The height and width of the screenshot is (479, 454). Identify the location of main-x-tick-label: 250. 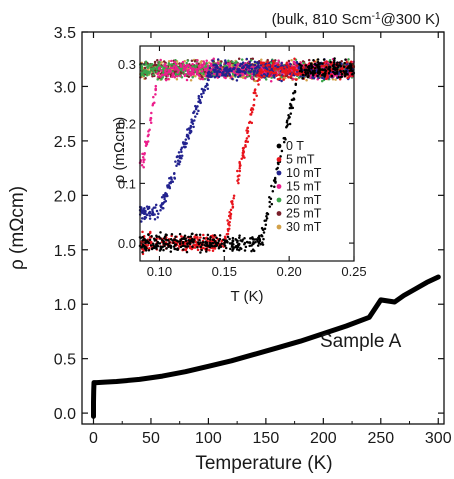
(380, 438).